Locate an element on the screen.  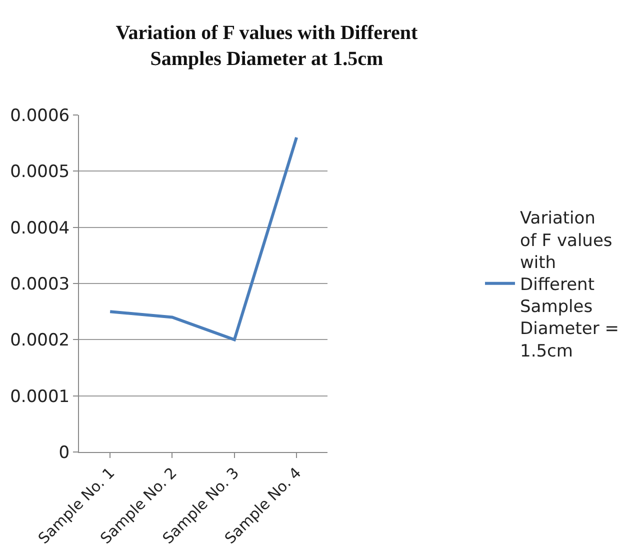
line-series is located at coordinates (203, 239).